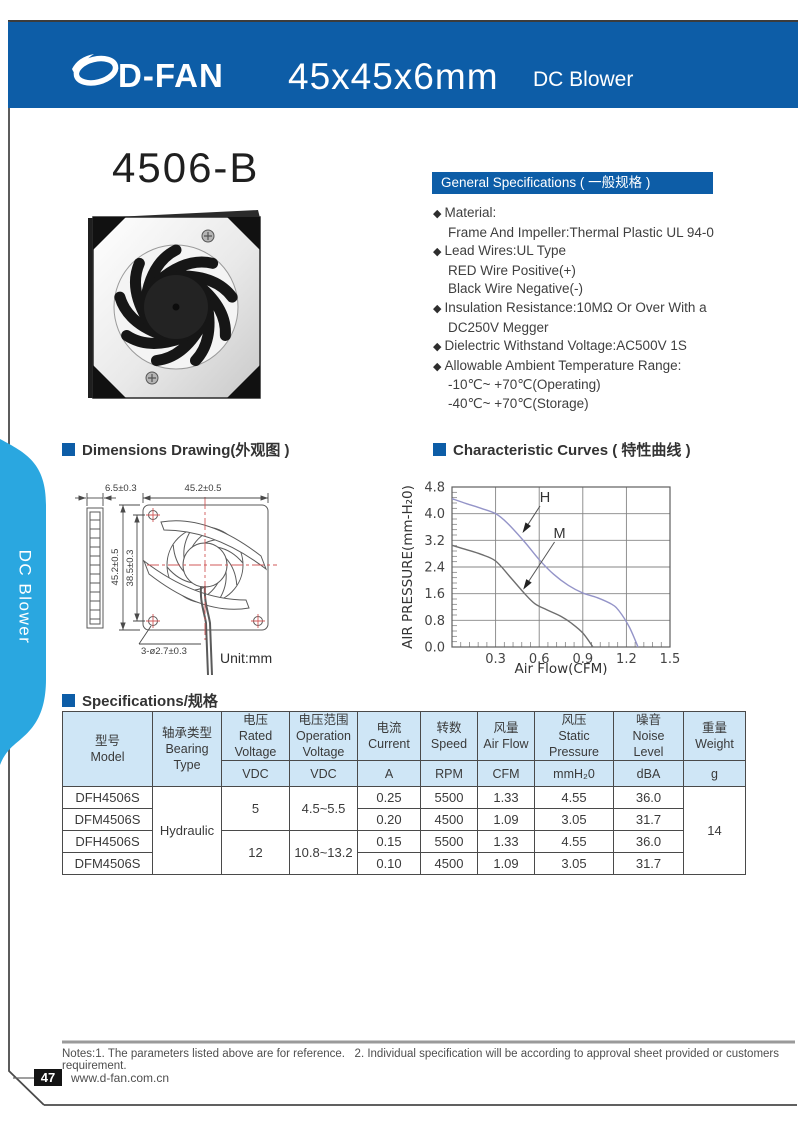 The height and width of the screenshot is (1131, 800). What do you see at coordinates (465, 212) in the screenshot?
I see `spec-bullet-line: ◆ Material:` at bounding box center [465, 212].